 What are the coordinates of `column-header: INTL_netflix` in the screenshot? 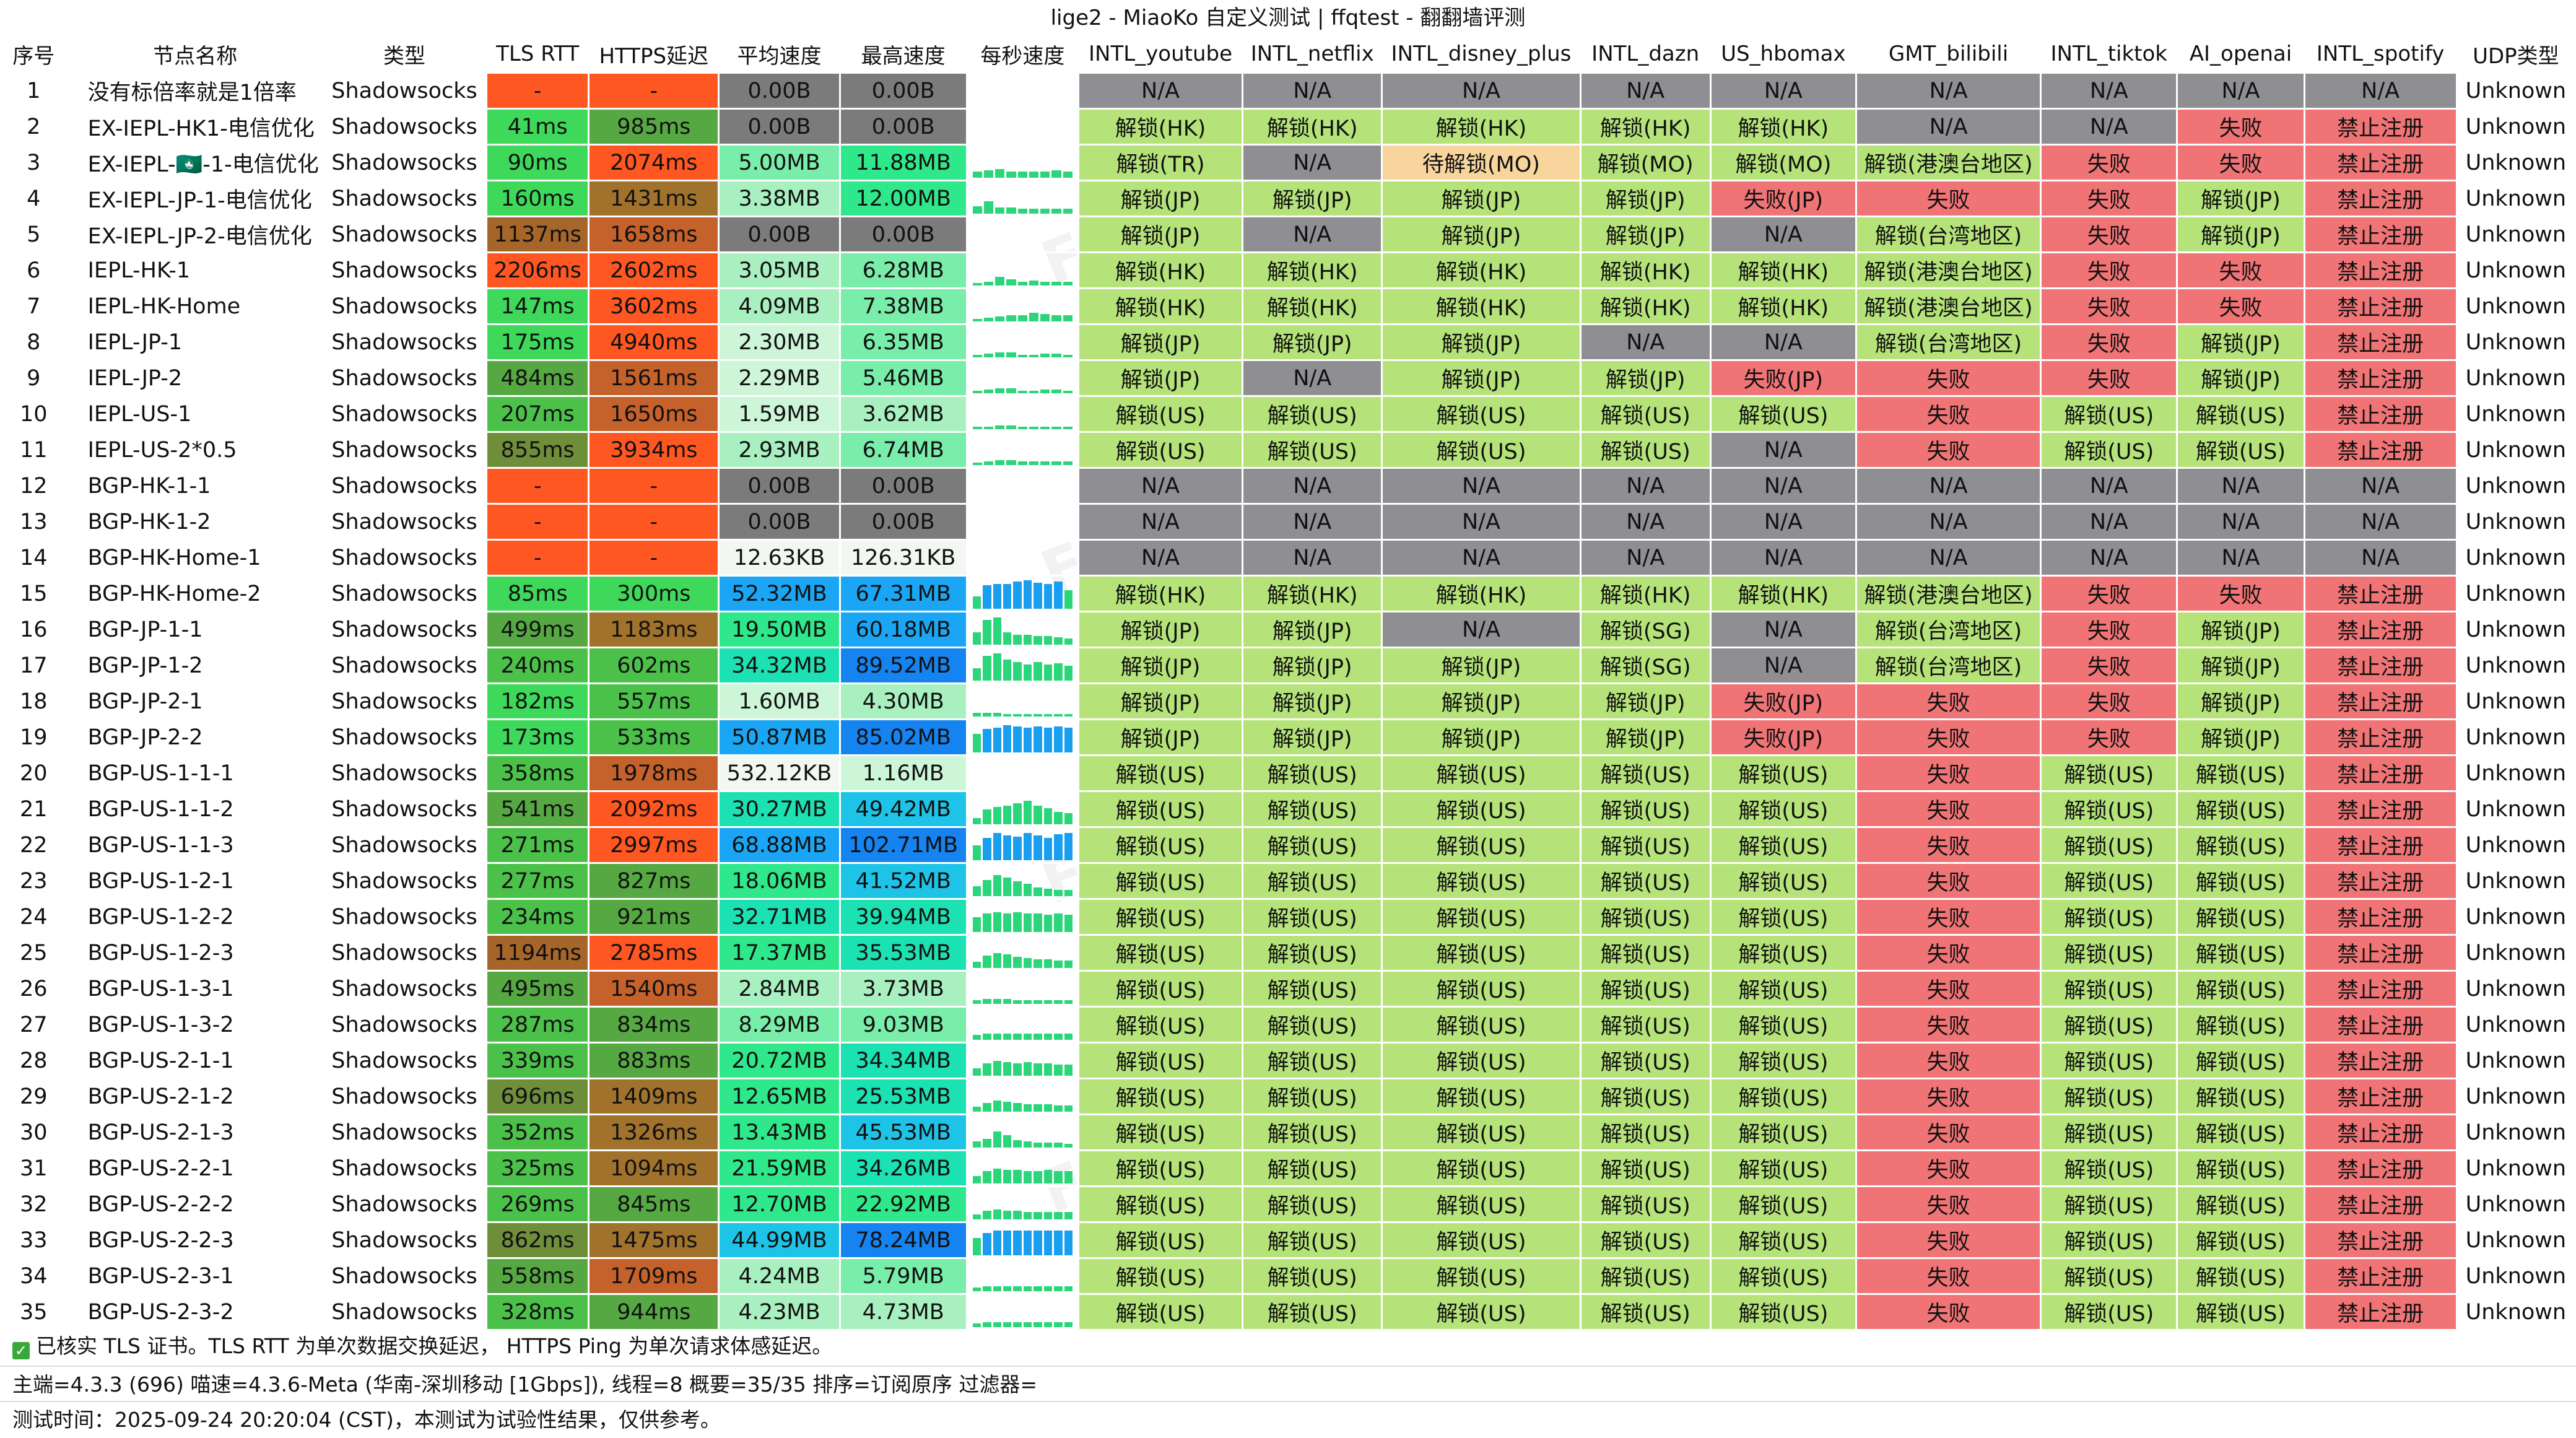 It's located at (1313, 55).